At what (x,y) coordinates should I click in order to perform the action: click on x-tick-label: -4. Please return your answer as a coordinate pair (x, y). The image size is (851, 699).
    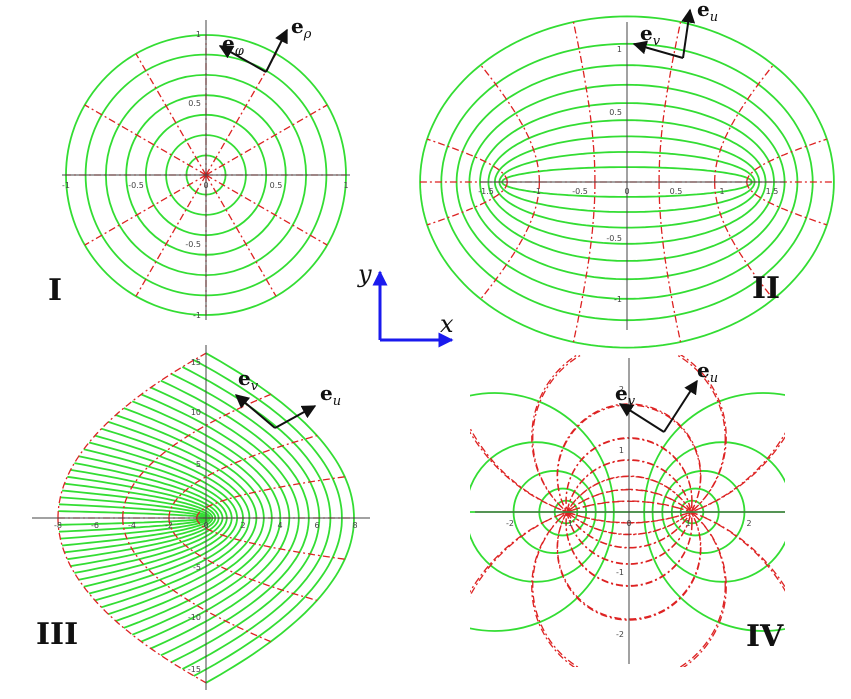
    Looking at the image, I should click on (132, 525).